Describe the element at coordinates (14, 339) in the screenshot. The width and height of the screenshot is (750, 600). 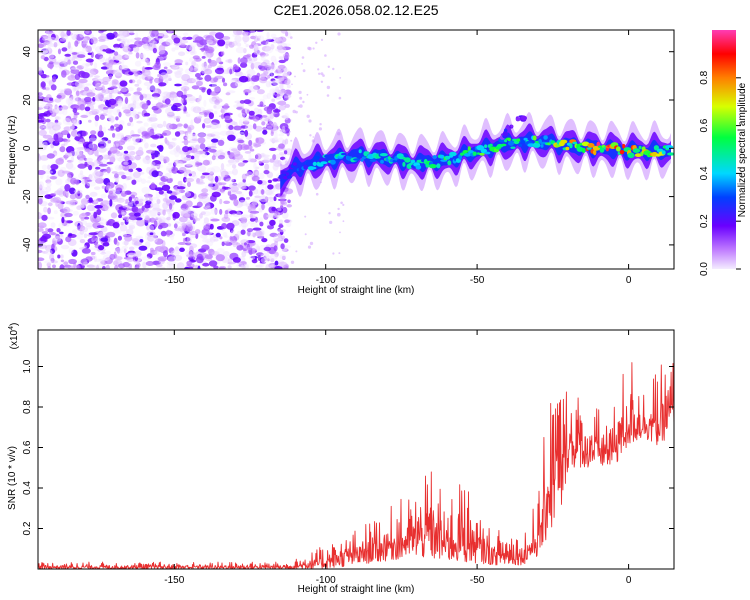
I see `snr-y-scale-base: (x10` at that location.